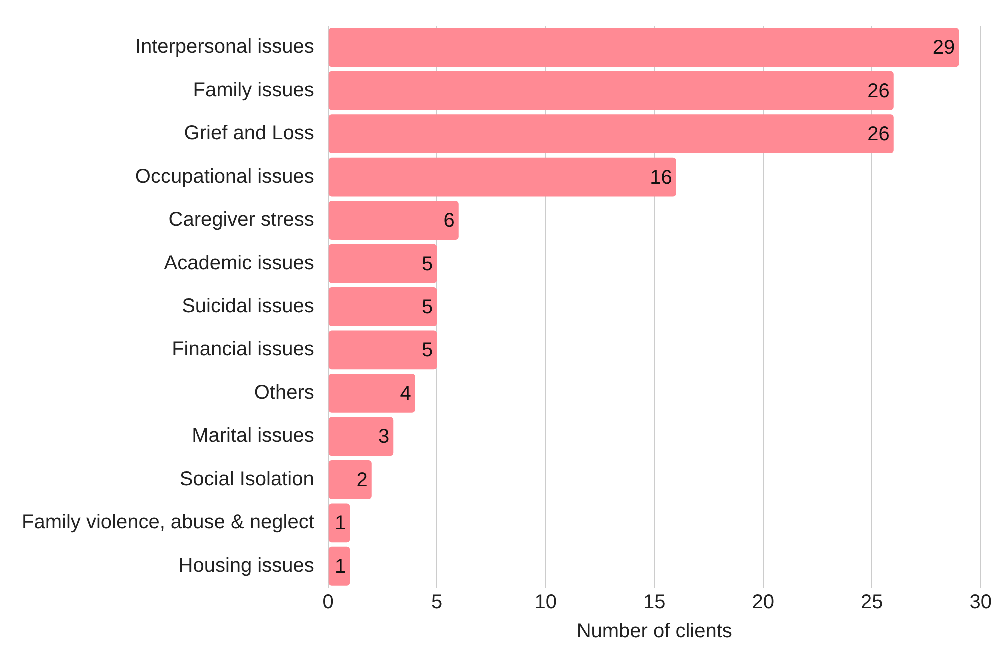 Image resolution: width=995 pixels, height=652 pixels. I want to click on x-tick-label: 15, so click(655, 603).